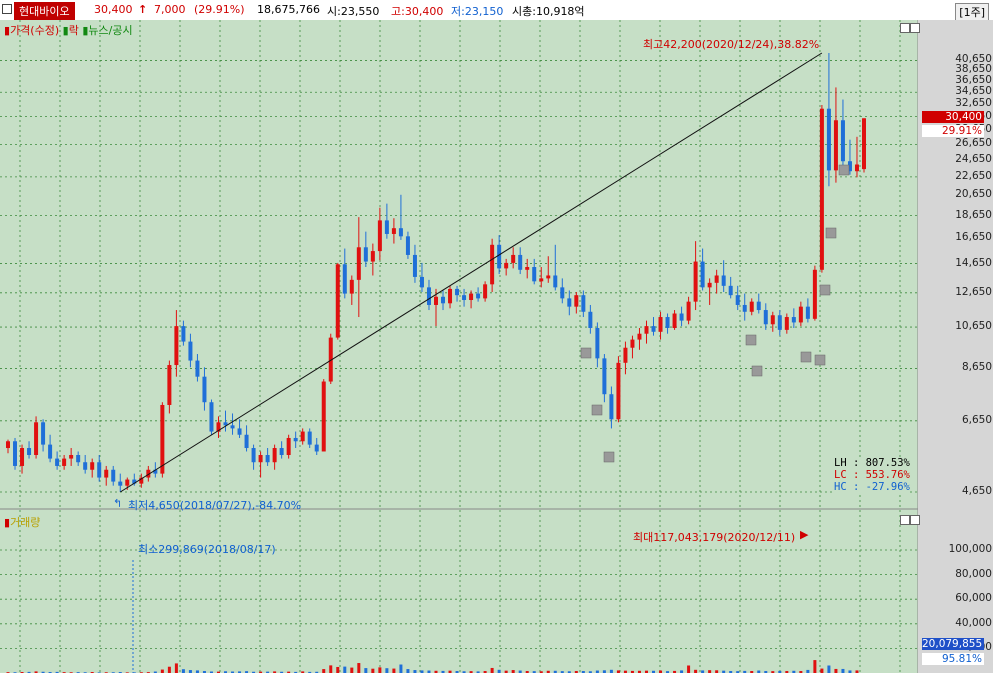 Image resolution: width=993 pixels, height=673 pixels. I want to click on volume-legend-label: 거래량, so click(25, 522).